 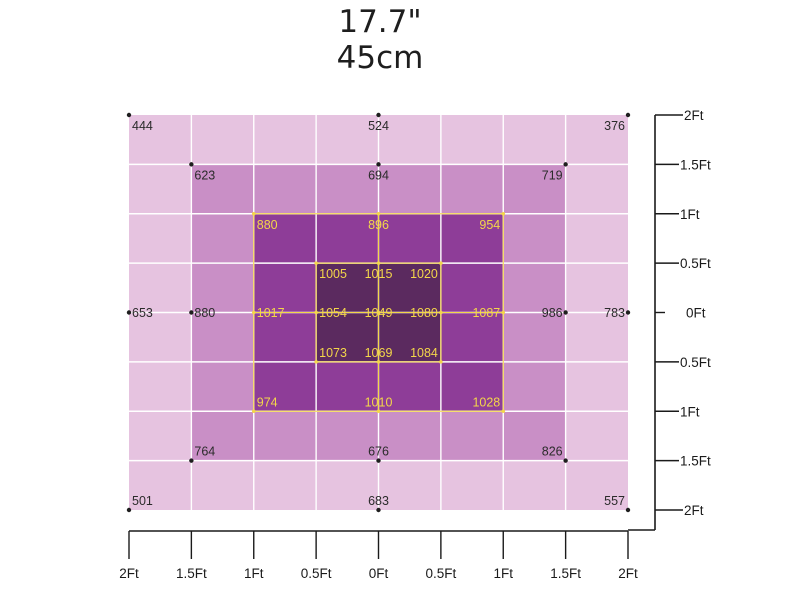 What do you see at coordinates (424, 313) in the screenshot?
I see `measurement-value-label: 1080` at bounding box center [424, 313].